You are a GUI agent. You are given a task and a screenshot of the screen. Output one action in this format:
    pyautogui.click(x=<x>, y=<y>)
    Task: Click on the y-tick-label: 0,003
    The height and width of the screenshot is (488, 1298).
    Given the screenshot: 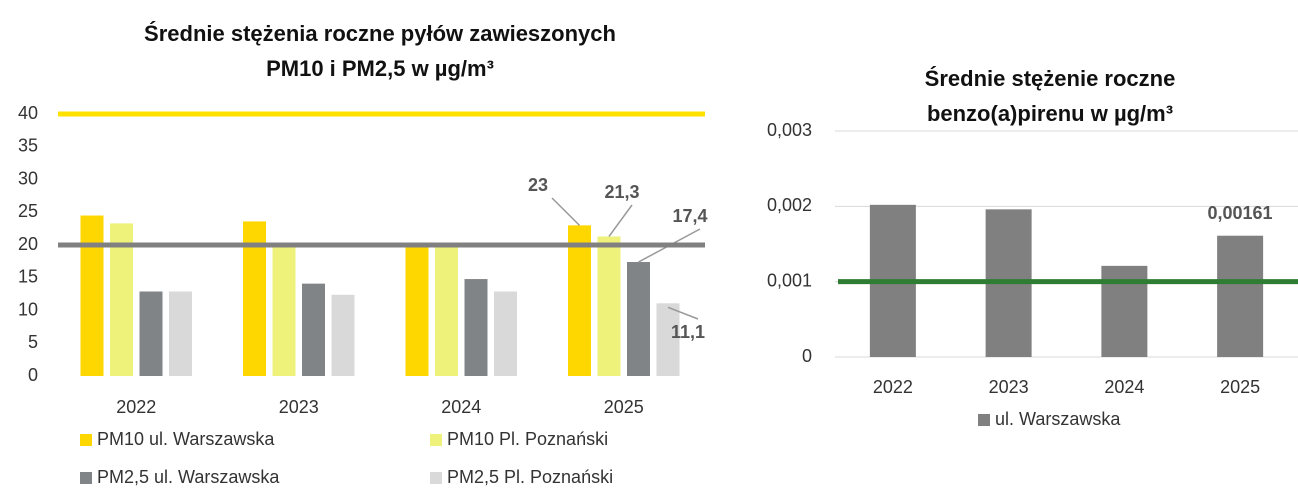 What is the action you would take?
    pyautogui.click(x=789, y=130)
    